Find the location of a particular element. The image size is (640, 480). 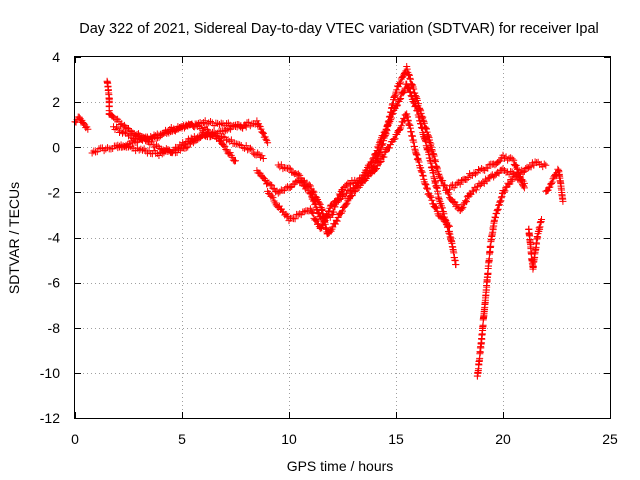

x-tick-label: 5 is located at coordinates (182, 439).